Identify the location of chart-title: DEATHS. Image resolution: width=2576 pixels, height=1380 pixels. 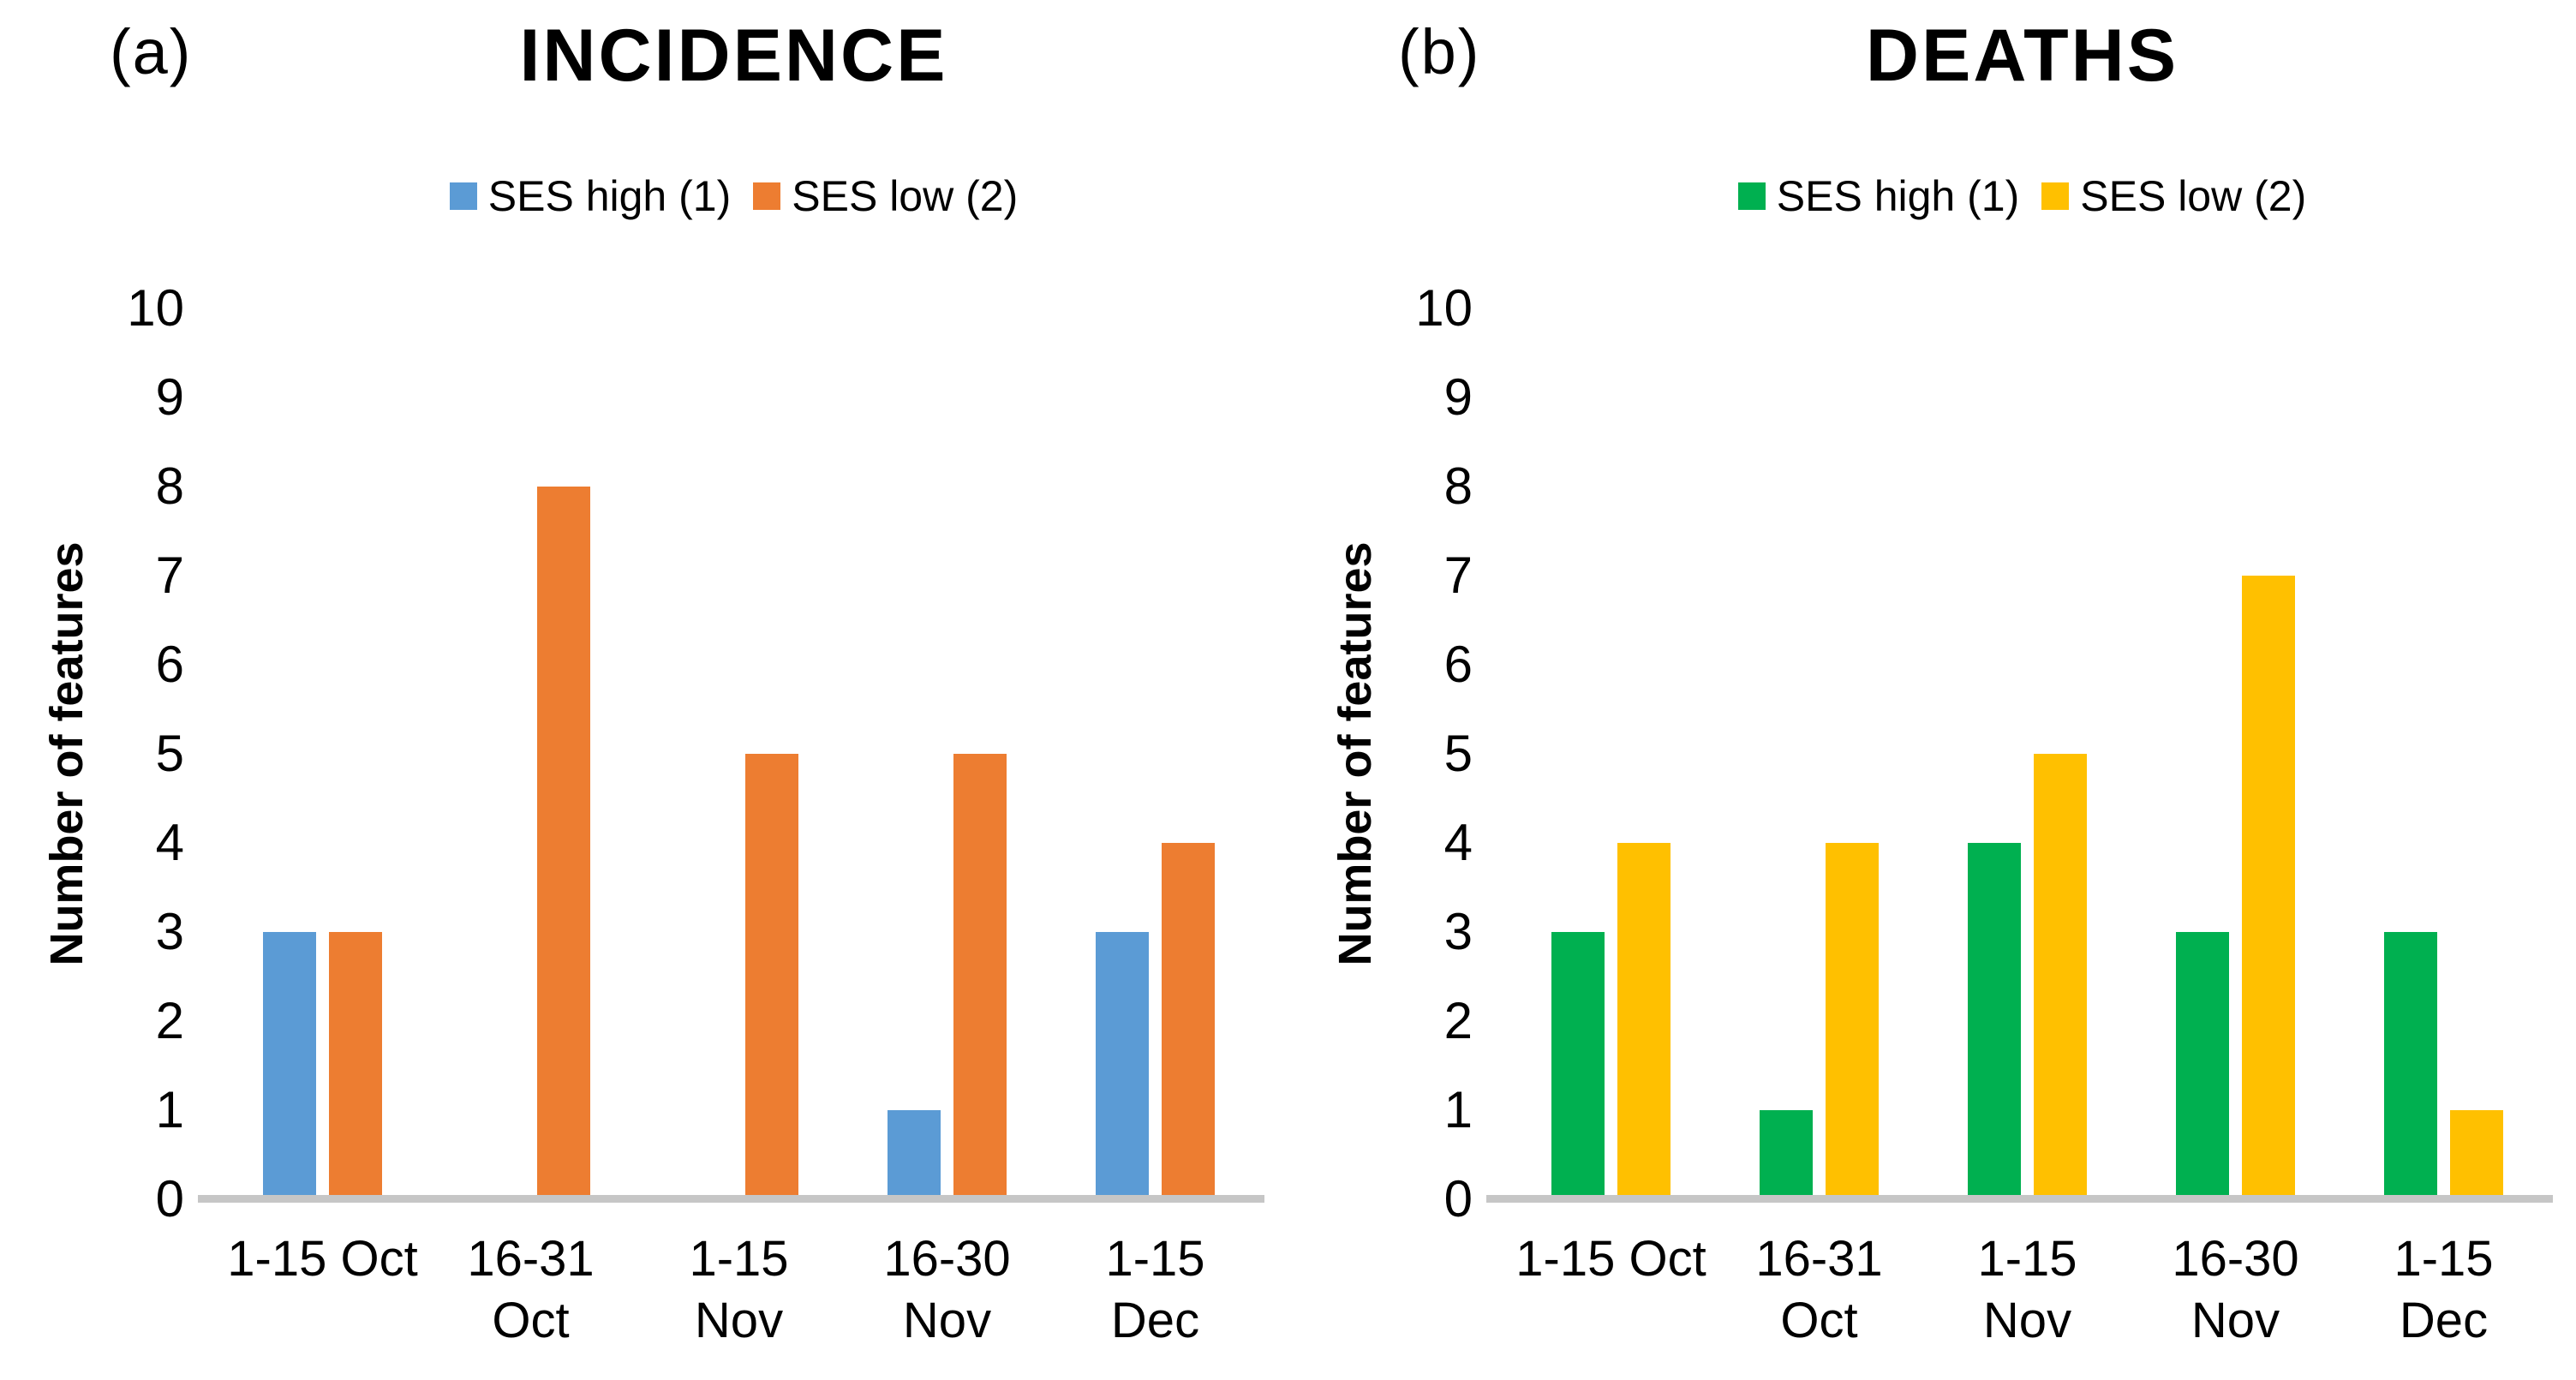
(2022, 56).